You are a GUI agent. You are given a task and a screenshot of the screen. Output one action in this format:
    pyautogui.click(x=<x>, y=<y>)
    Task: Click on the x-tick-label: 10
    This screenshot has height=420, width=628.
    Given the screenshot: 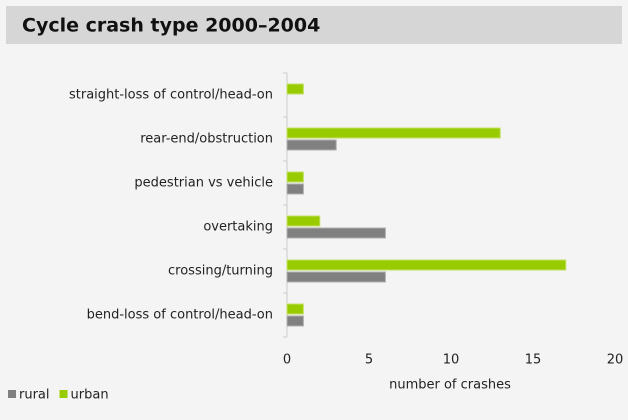 What is the action you would take?
    pyautogui.click(x=451, y=360)
    